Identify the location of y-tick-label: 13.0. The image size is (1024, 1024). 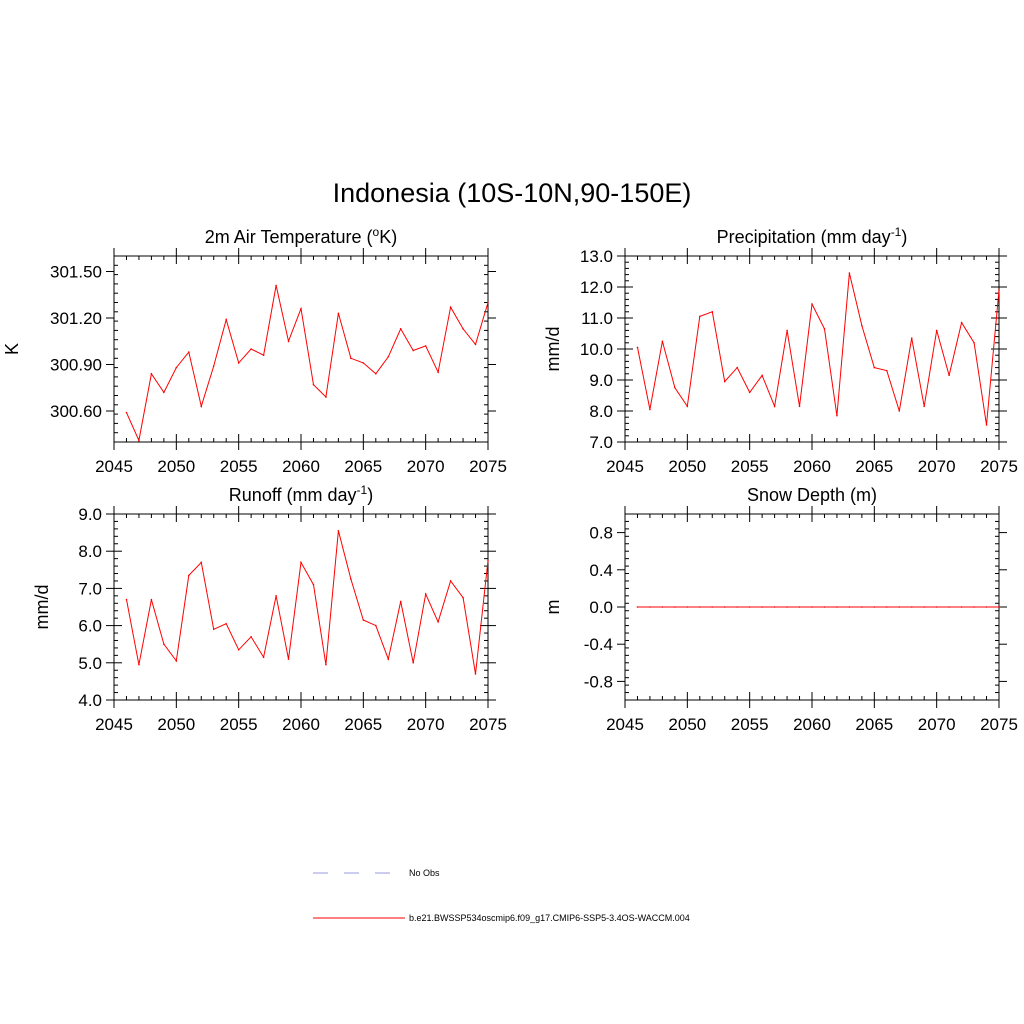
(596, 256).